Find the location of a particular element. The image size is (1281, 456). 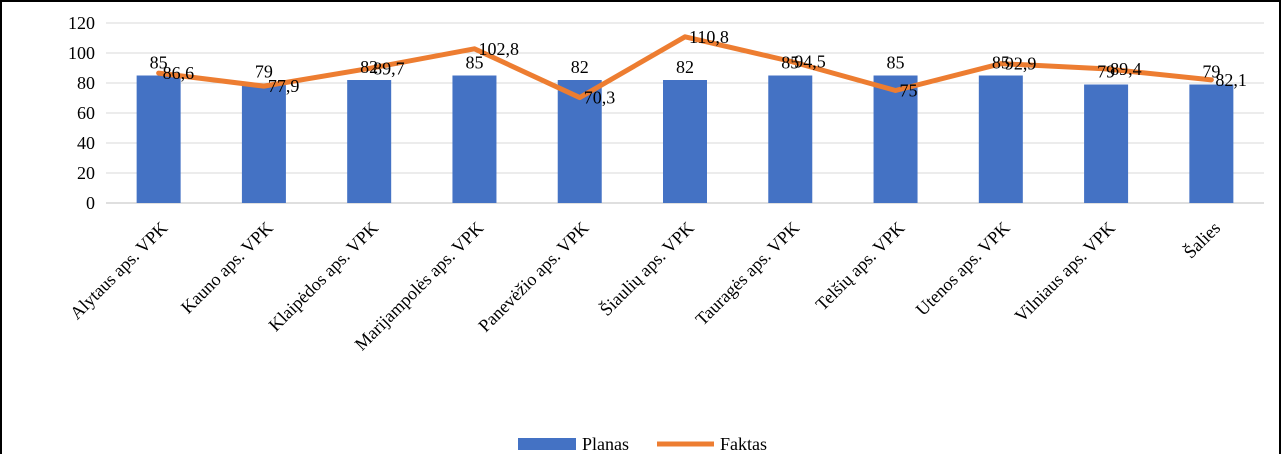

x-tick-label-taurages-aps-vpk: Tauragės aps. VPK is located at coordinates (747, 274).